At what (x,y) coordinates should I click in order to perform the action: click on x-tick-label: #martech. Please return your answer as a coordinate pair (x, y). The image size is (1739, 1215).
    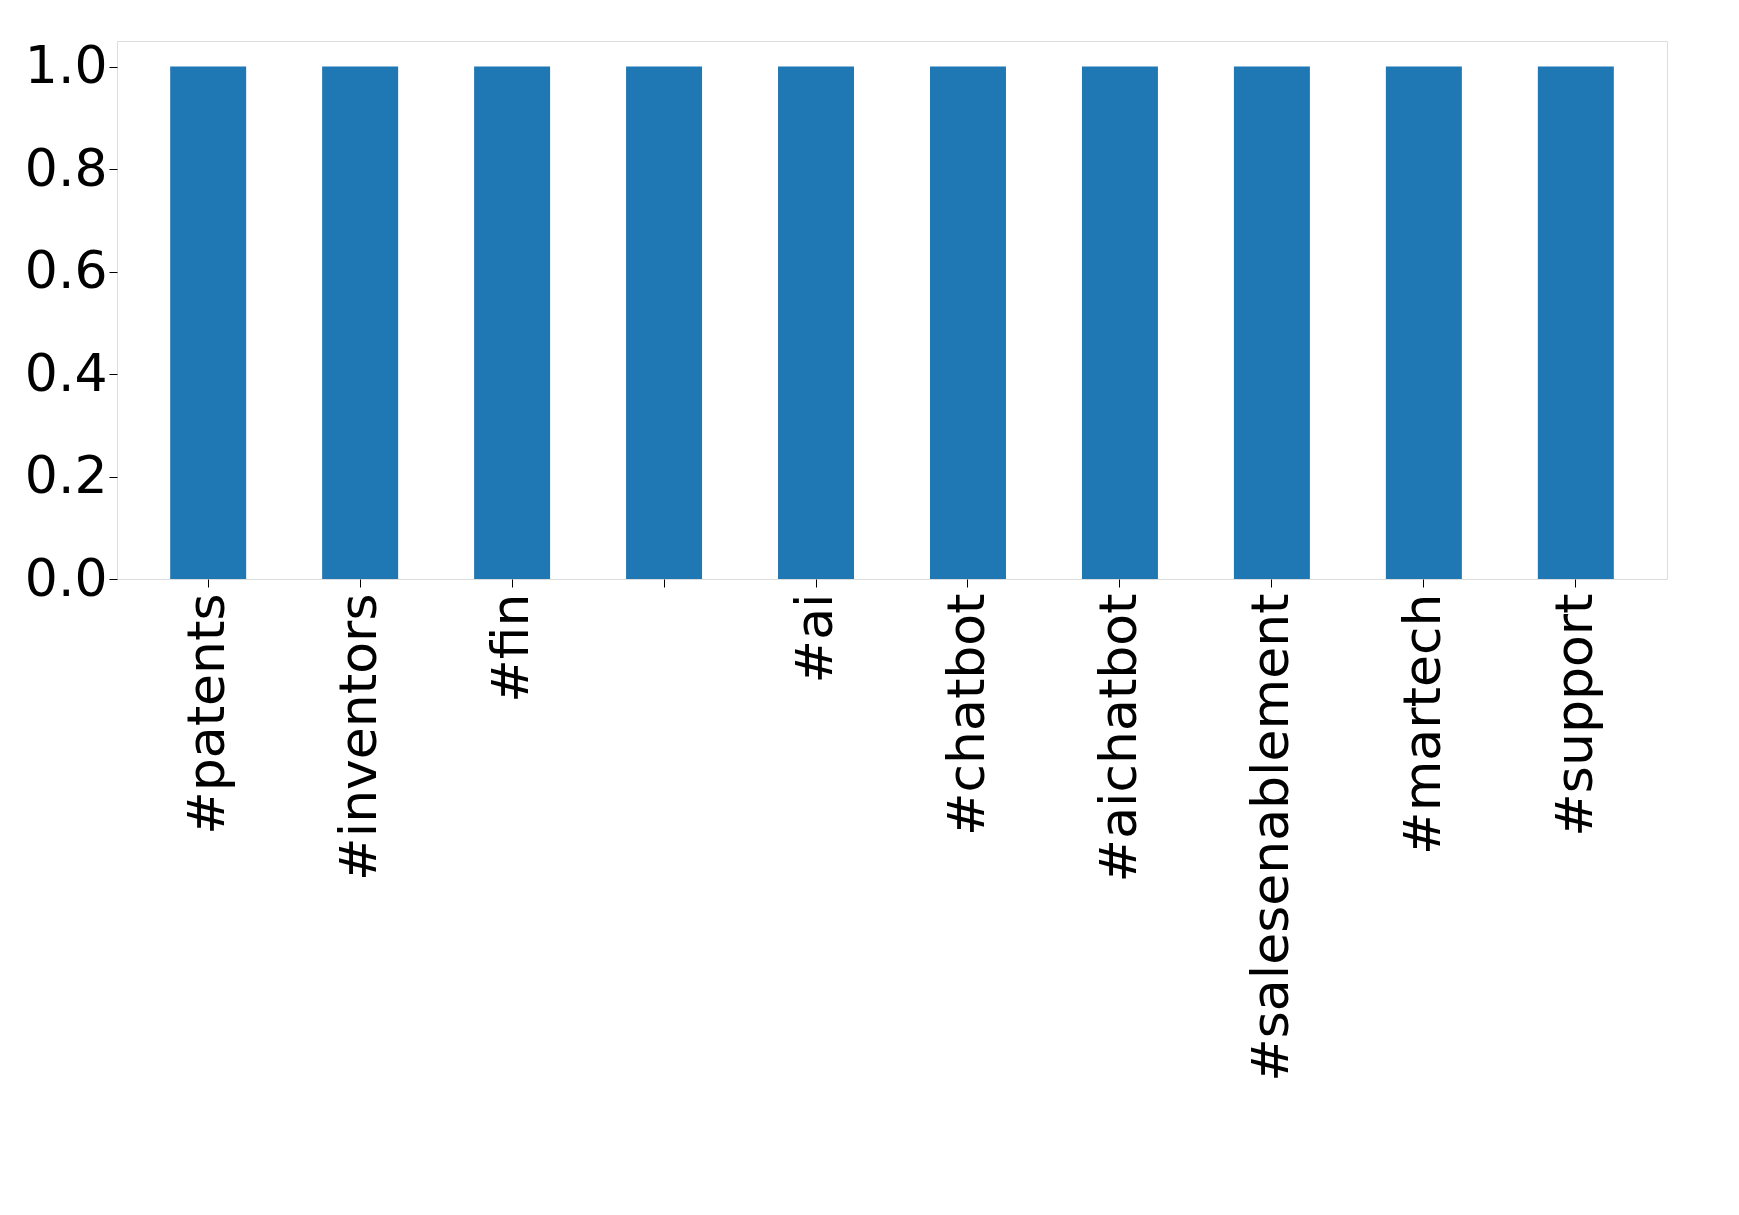
    Looking at the image, I should click on (1421, 724).